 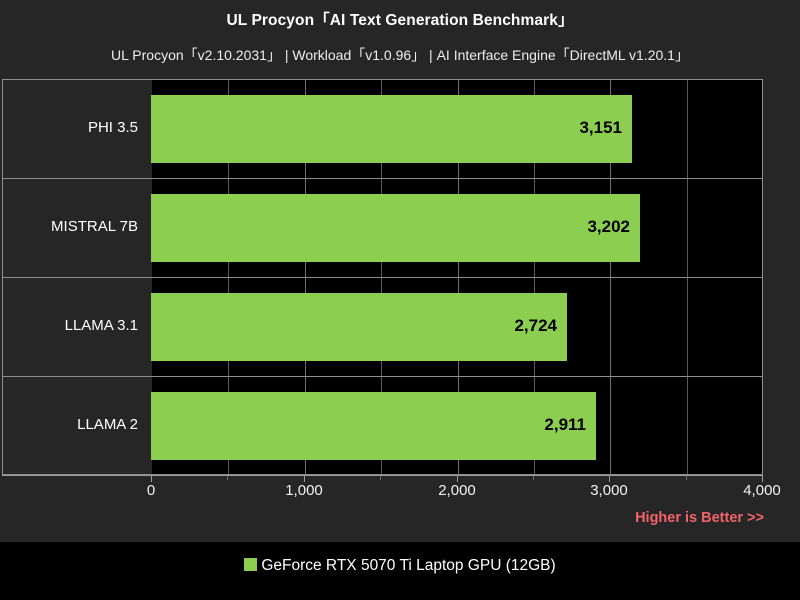 I want to click on x-tick-label: 1,000, so click(x=304, y=490).